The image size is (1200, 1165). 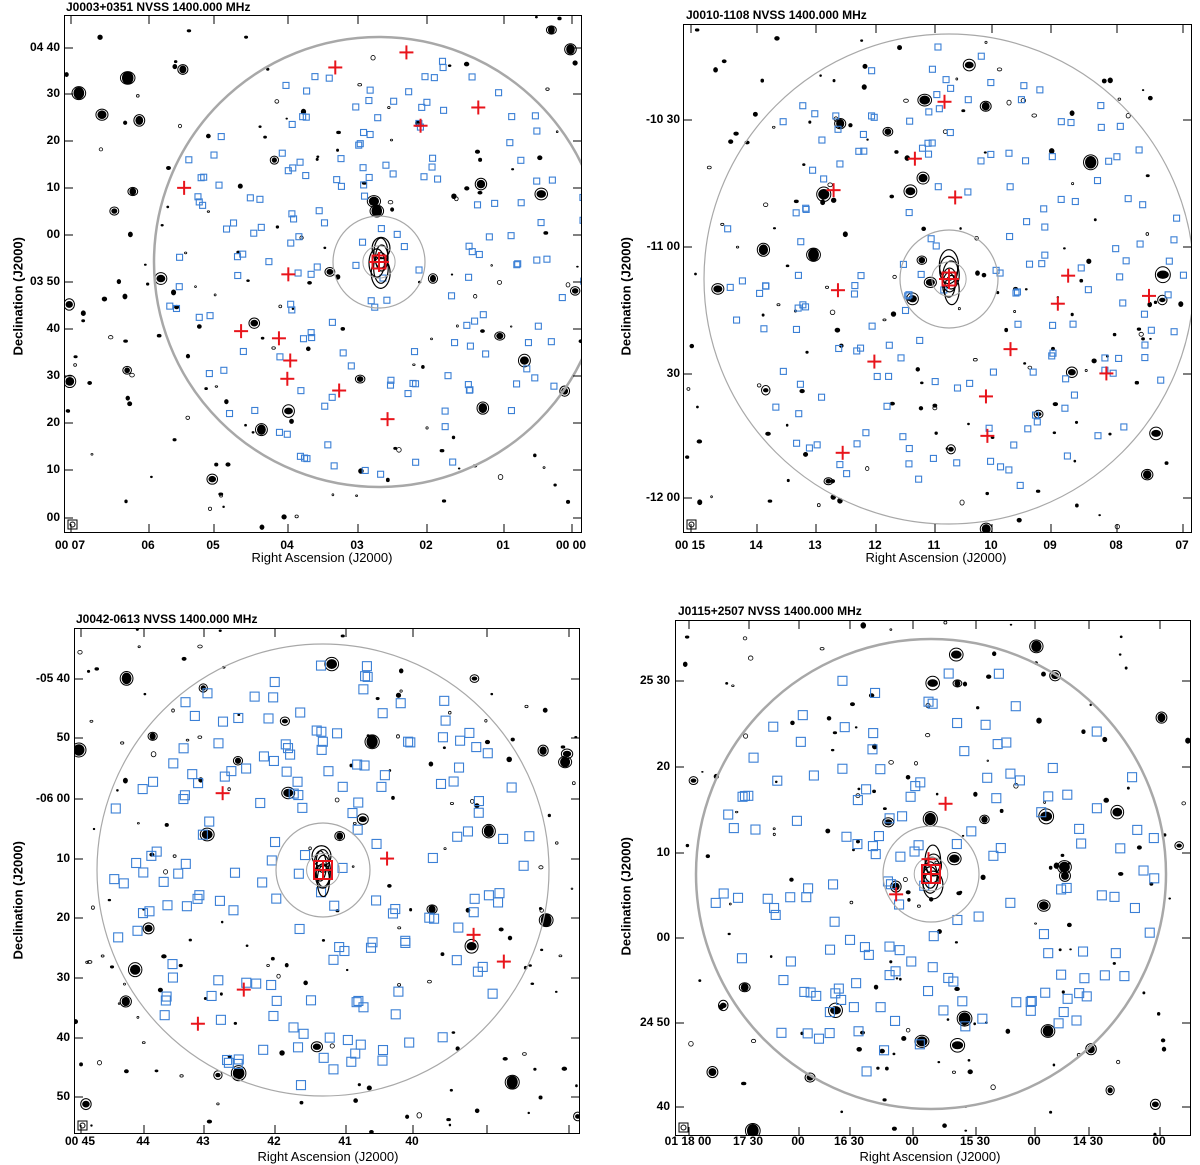 I want to click on outer-radius-circle, so click(x=366, y=262).